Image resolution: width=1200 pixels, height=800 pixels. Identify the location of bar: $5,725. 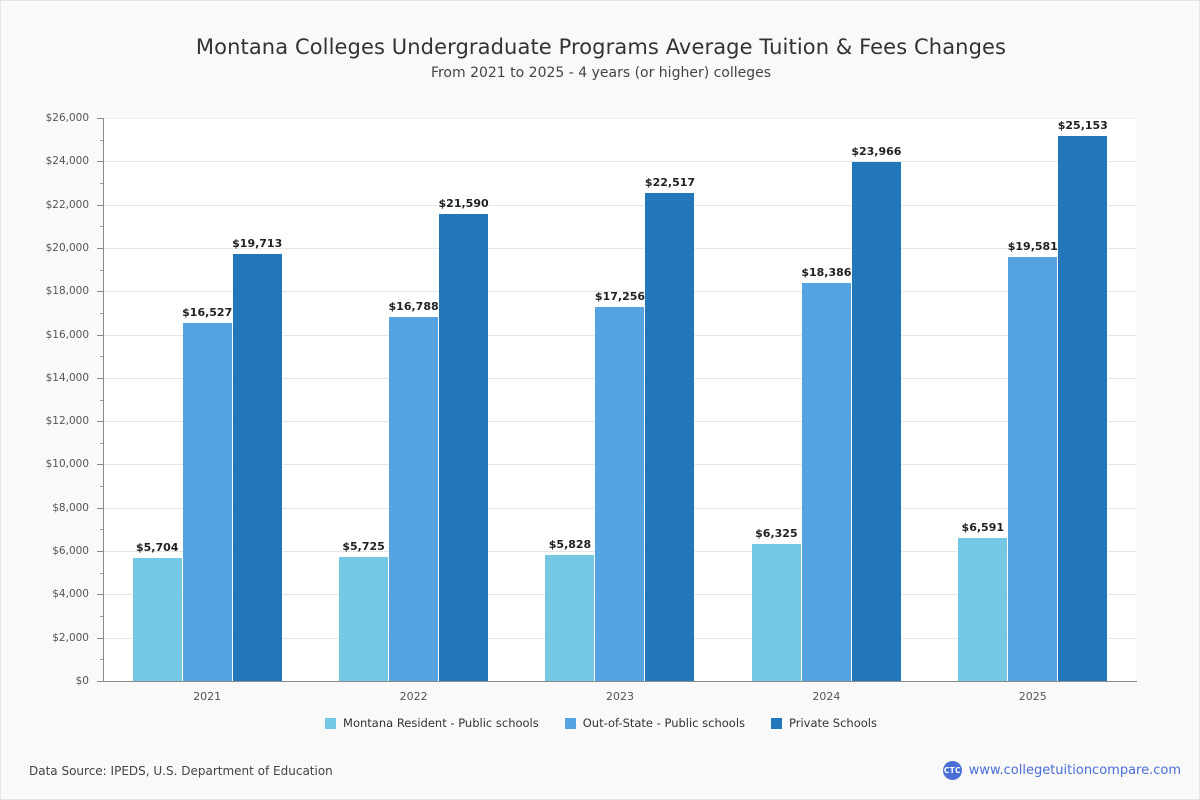
(364, 610).